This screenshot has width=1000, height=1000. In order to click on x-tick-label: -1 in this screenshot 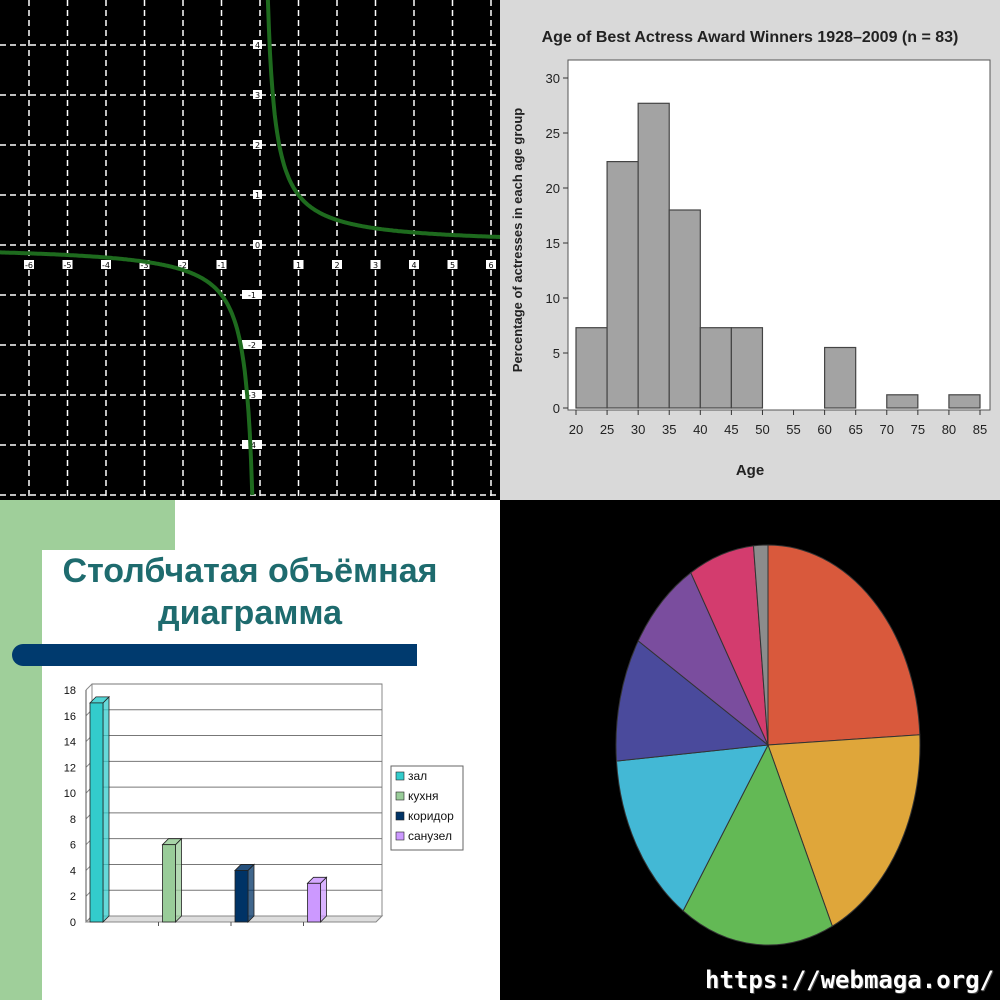, I will do `click(222, 265)`.